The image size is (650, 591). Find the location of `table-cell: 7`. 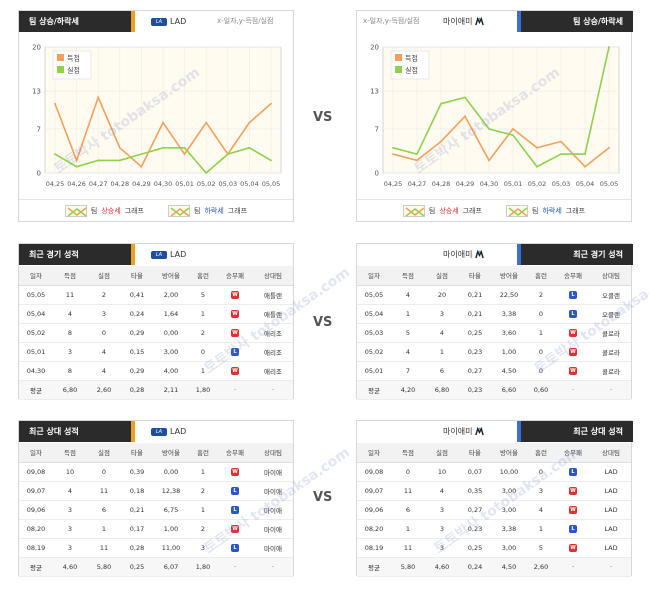

table-cell: 7 is located at coordinates (408, 371).